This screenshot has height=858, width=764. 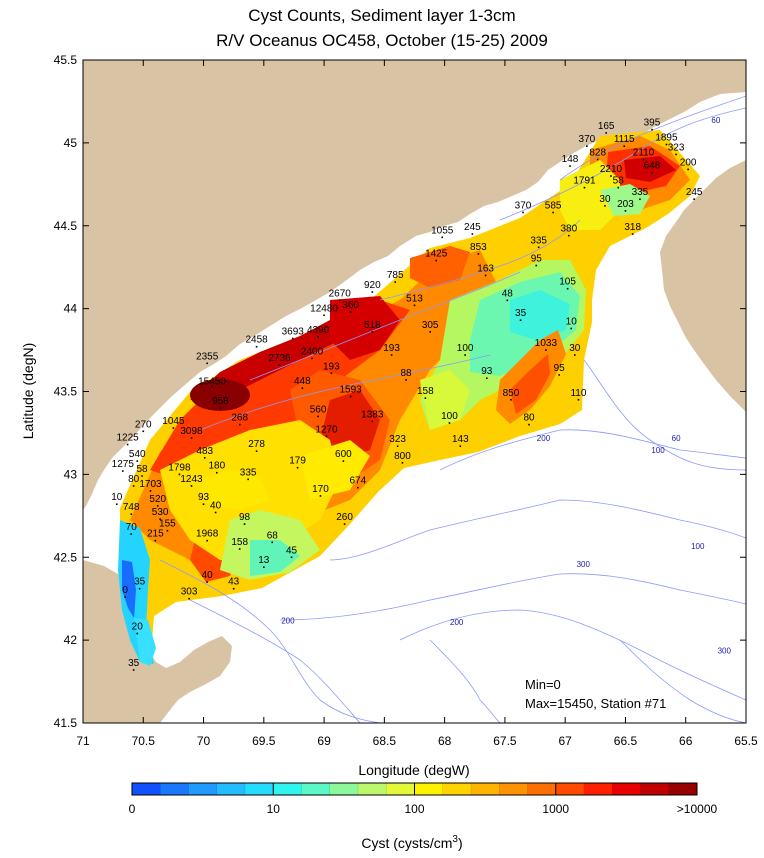 I want to click on station-label: 278, so click(x=256, y=444).